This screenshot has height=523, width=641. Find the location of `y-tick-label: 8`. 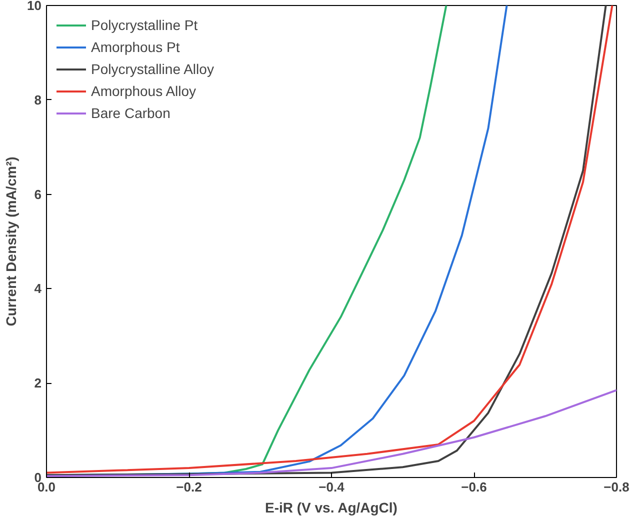

y-tick-label: 8 is located at coordinates (38, 100).